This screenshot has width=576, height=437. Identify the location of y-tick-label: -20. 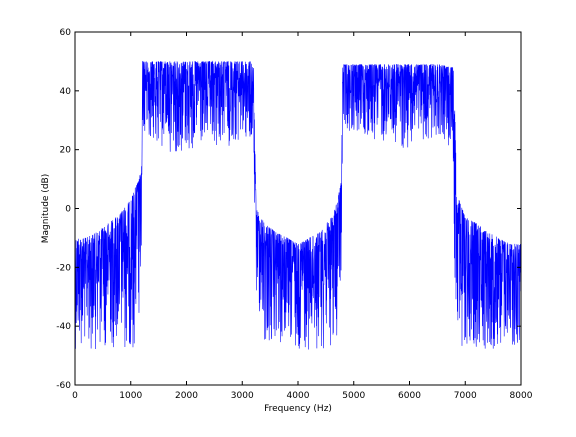
(63, 268).